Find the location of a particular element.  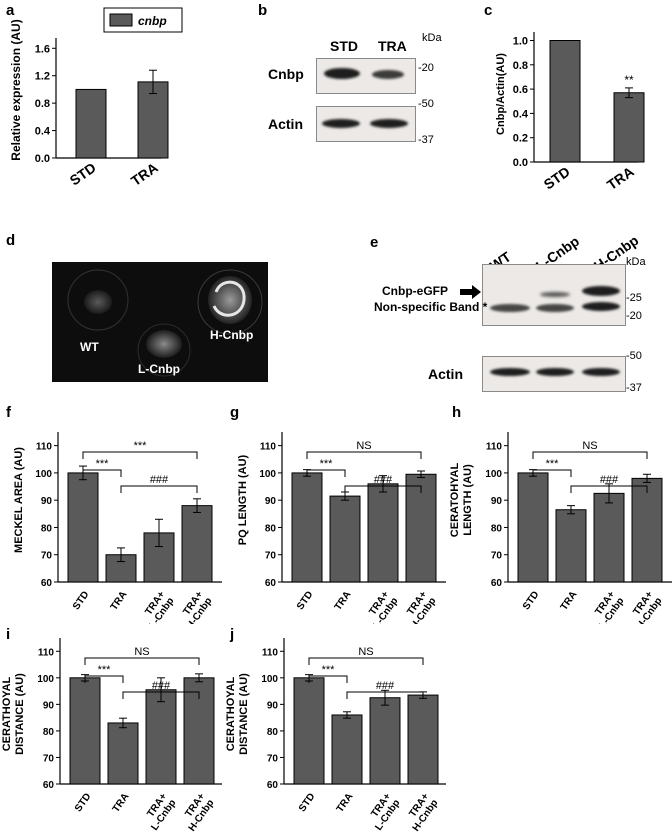

y-axis-label: CERATHOYALDISTANCE (AU) is located at coordinates (237, 714).